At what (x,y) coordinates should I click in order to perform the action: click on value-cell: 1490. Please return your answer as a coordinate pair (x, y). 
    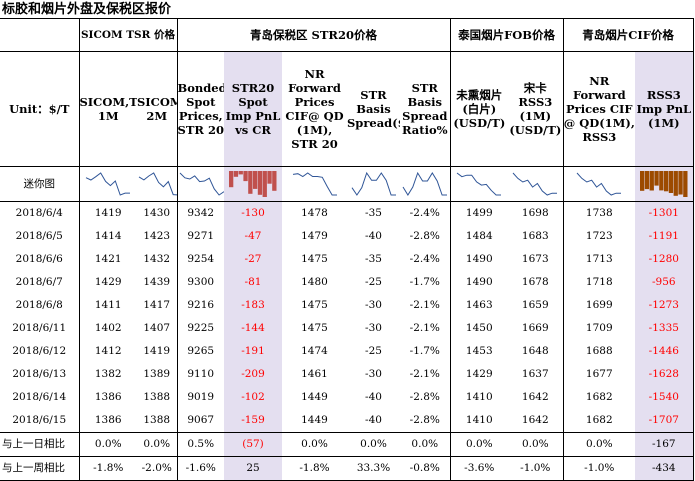
    Looking at the image, I should click on (479, 259).